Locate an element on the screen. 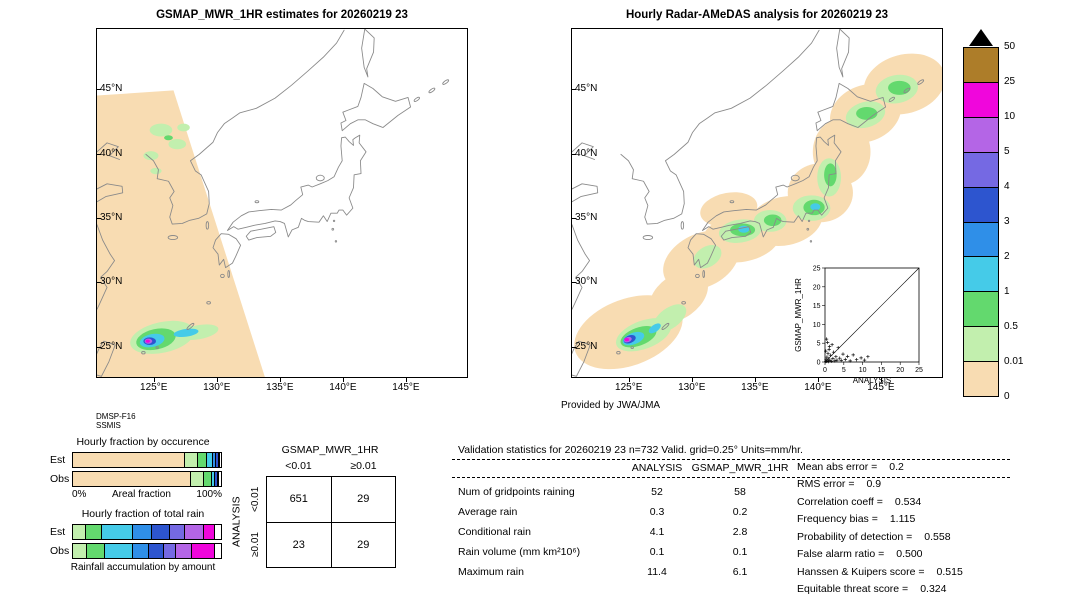  lon-label: 145°E is located at coordinates (406, 387).